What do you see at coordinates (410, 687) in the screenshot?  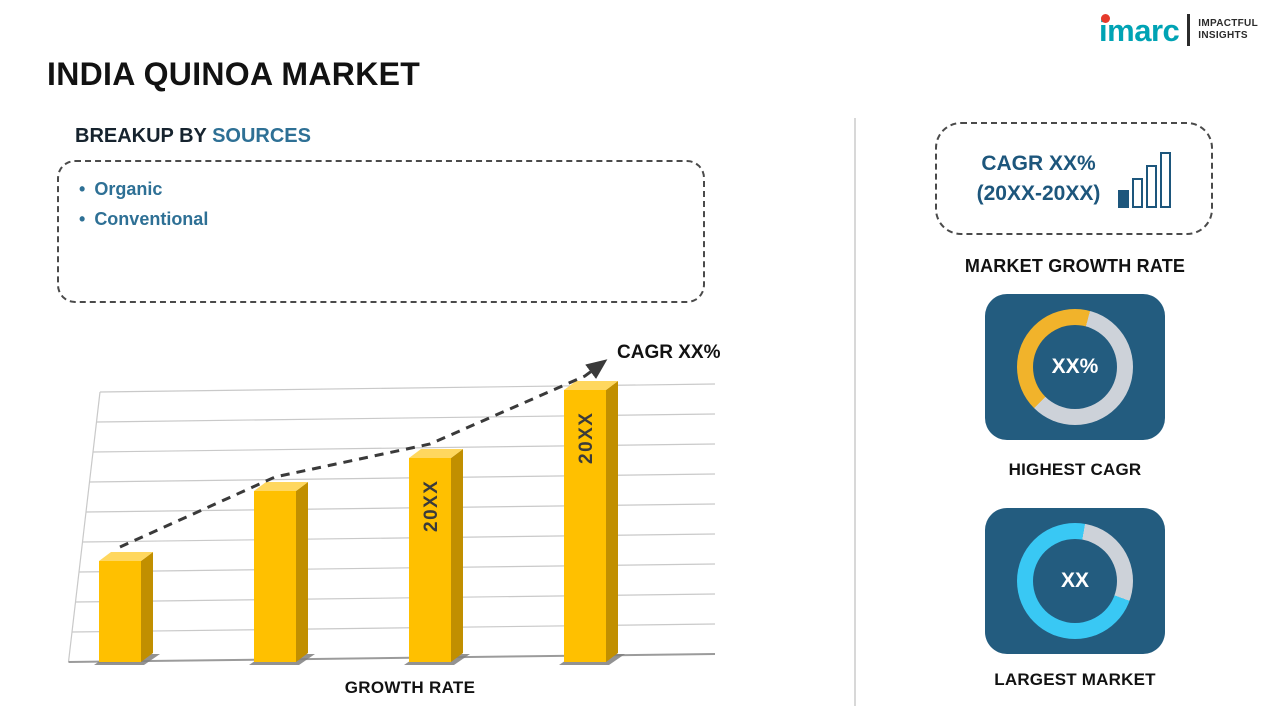 I see `x-axis-label: GROWTH RATE` at bounding box center [410, 687].